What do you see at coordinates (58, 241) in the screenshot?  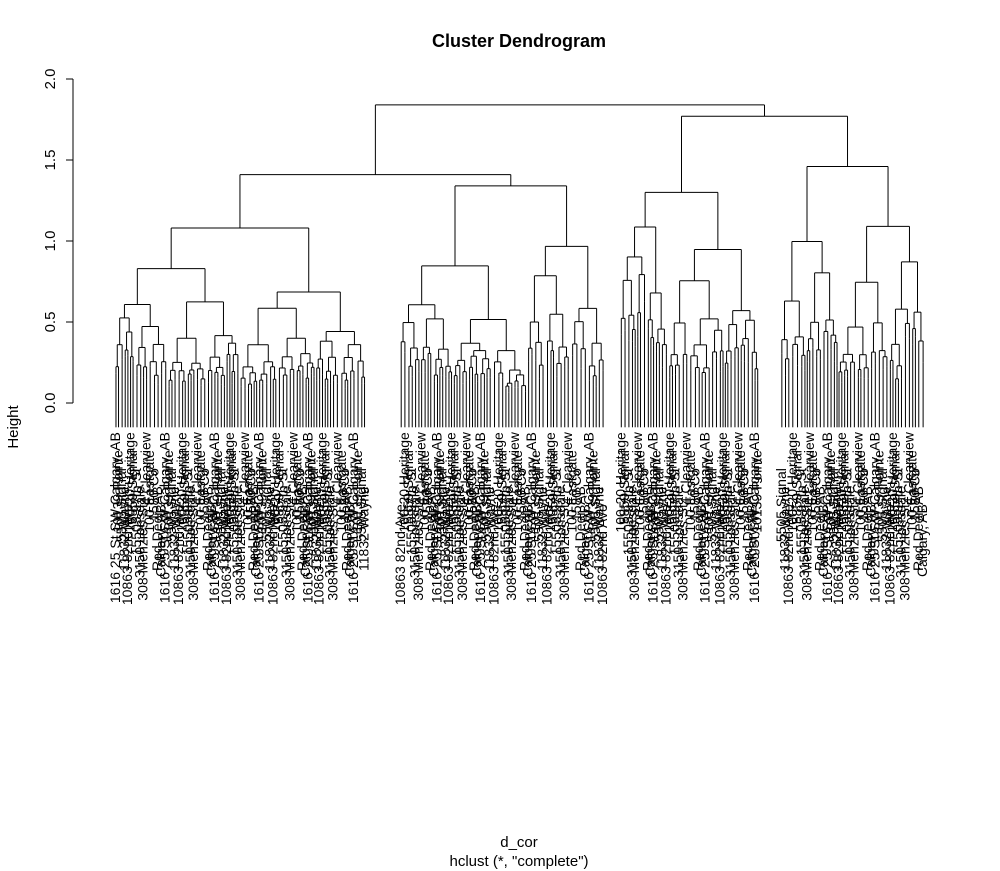 I see `y-axis: 0.0 0.5 1.0 1.5 2.0` at bounding box center [58, 241].